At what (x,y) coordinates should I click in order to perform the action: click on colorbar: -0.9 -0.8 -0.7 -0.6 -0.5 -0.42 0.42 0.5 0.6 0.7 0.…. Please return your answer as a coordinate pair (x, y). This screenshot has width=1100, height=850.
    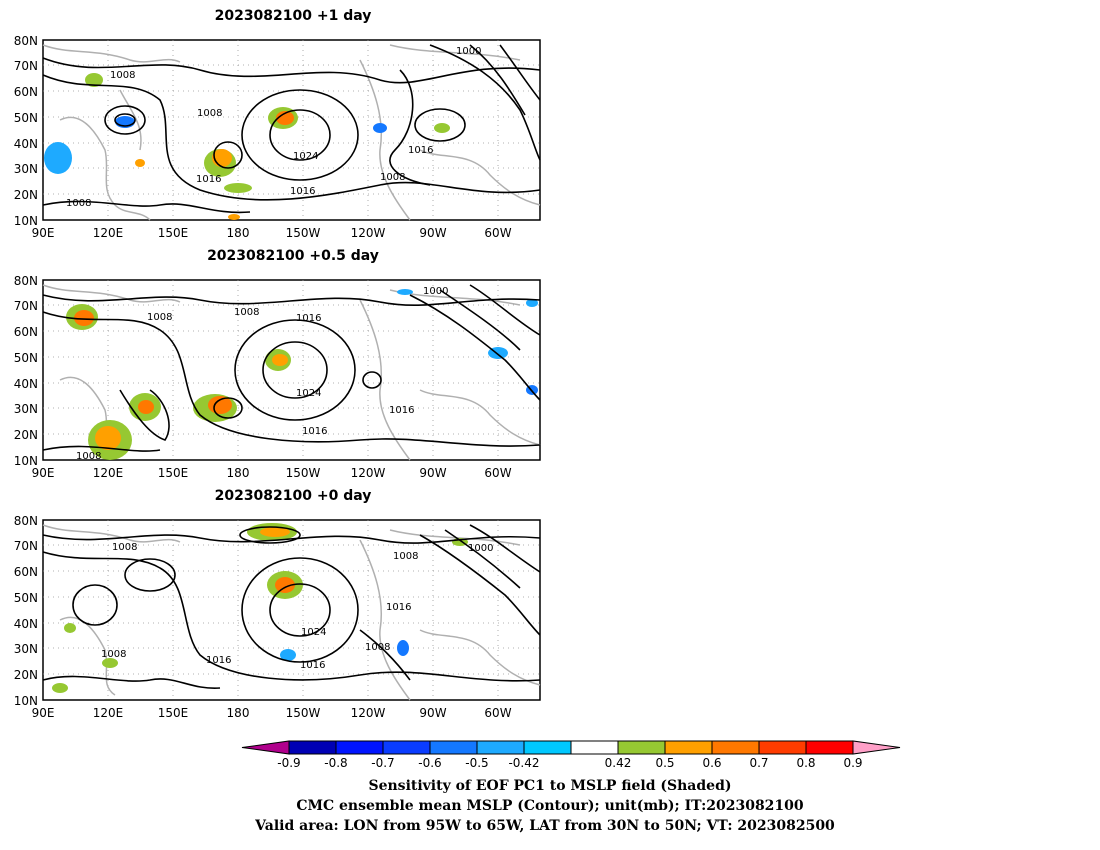
    Looking at the image, I should click on (571, 755).